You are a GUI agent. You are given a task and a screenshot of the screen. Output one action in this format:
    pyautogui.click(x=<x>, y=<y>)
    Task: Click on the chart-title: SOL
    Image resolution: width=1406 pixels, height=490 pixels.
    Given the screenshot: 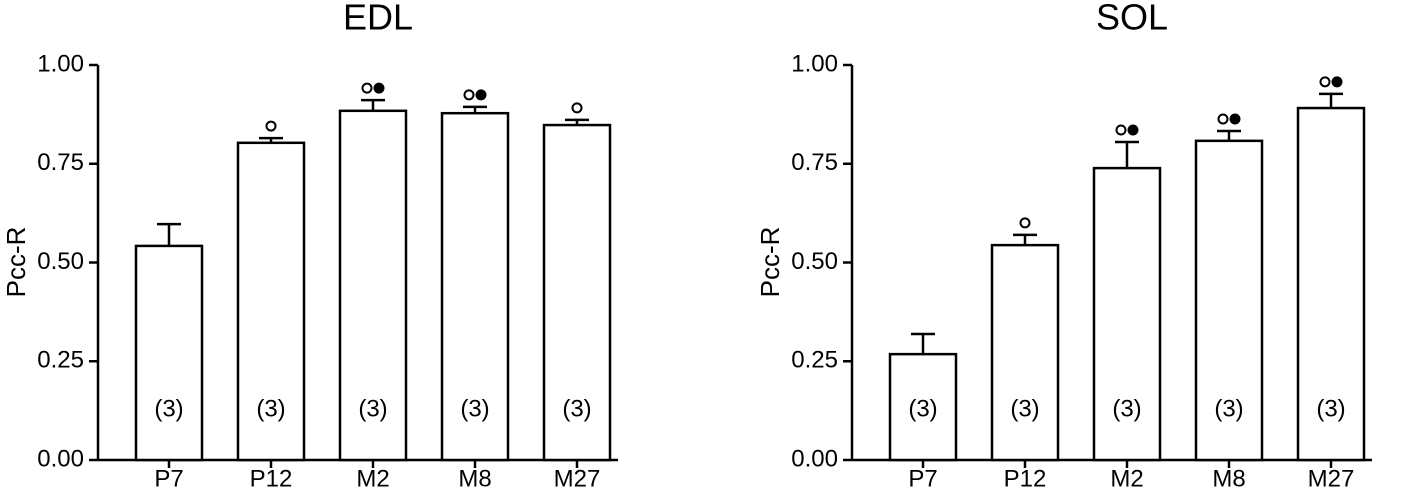 What is the action you would take?
    pyautogui.click(x=1132, y=19)
    